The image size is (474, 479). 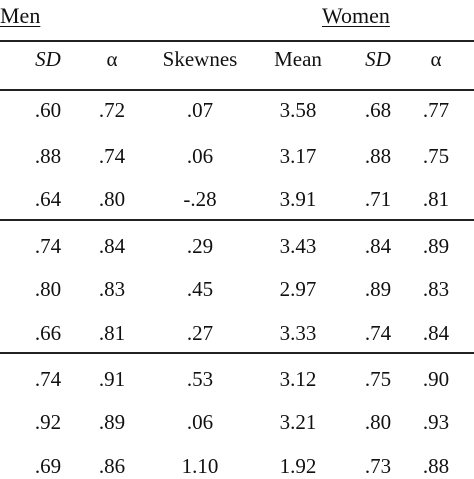 I want to click on column-header-men-alpha: α, so click(x=112, y=59).